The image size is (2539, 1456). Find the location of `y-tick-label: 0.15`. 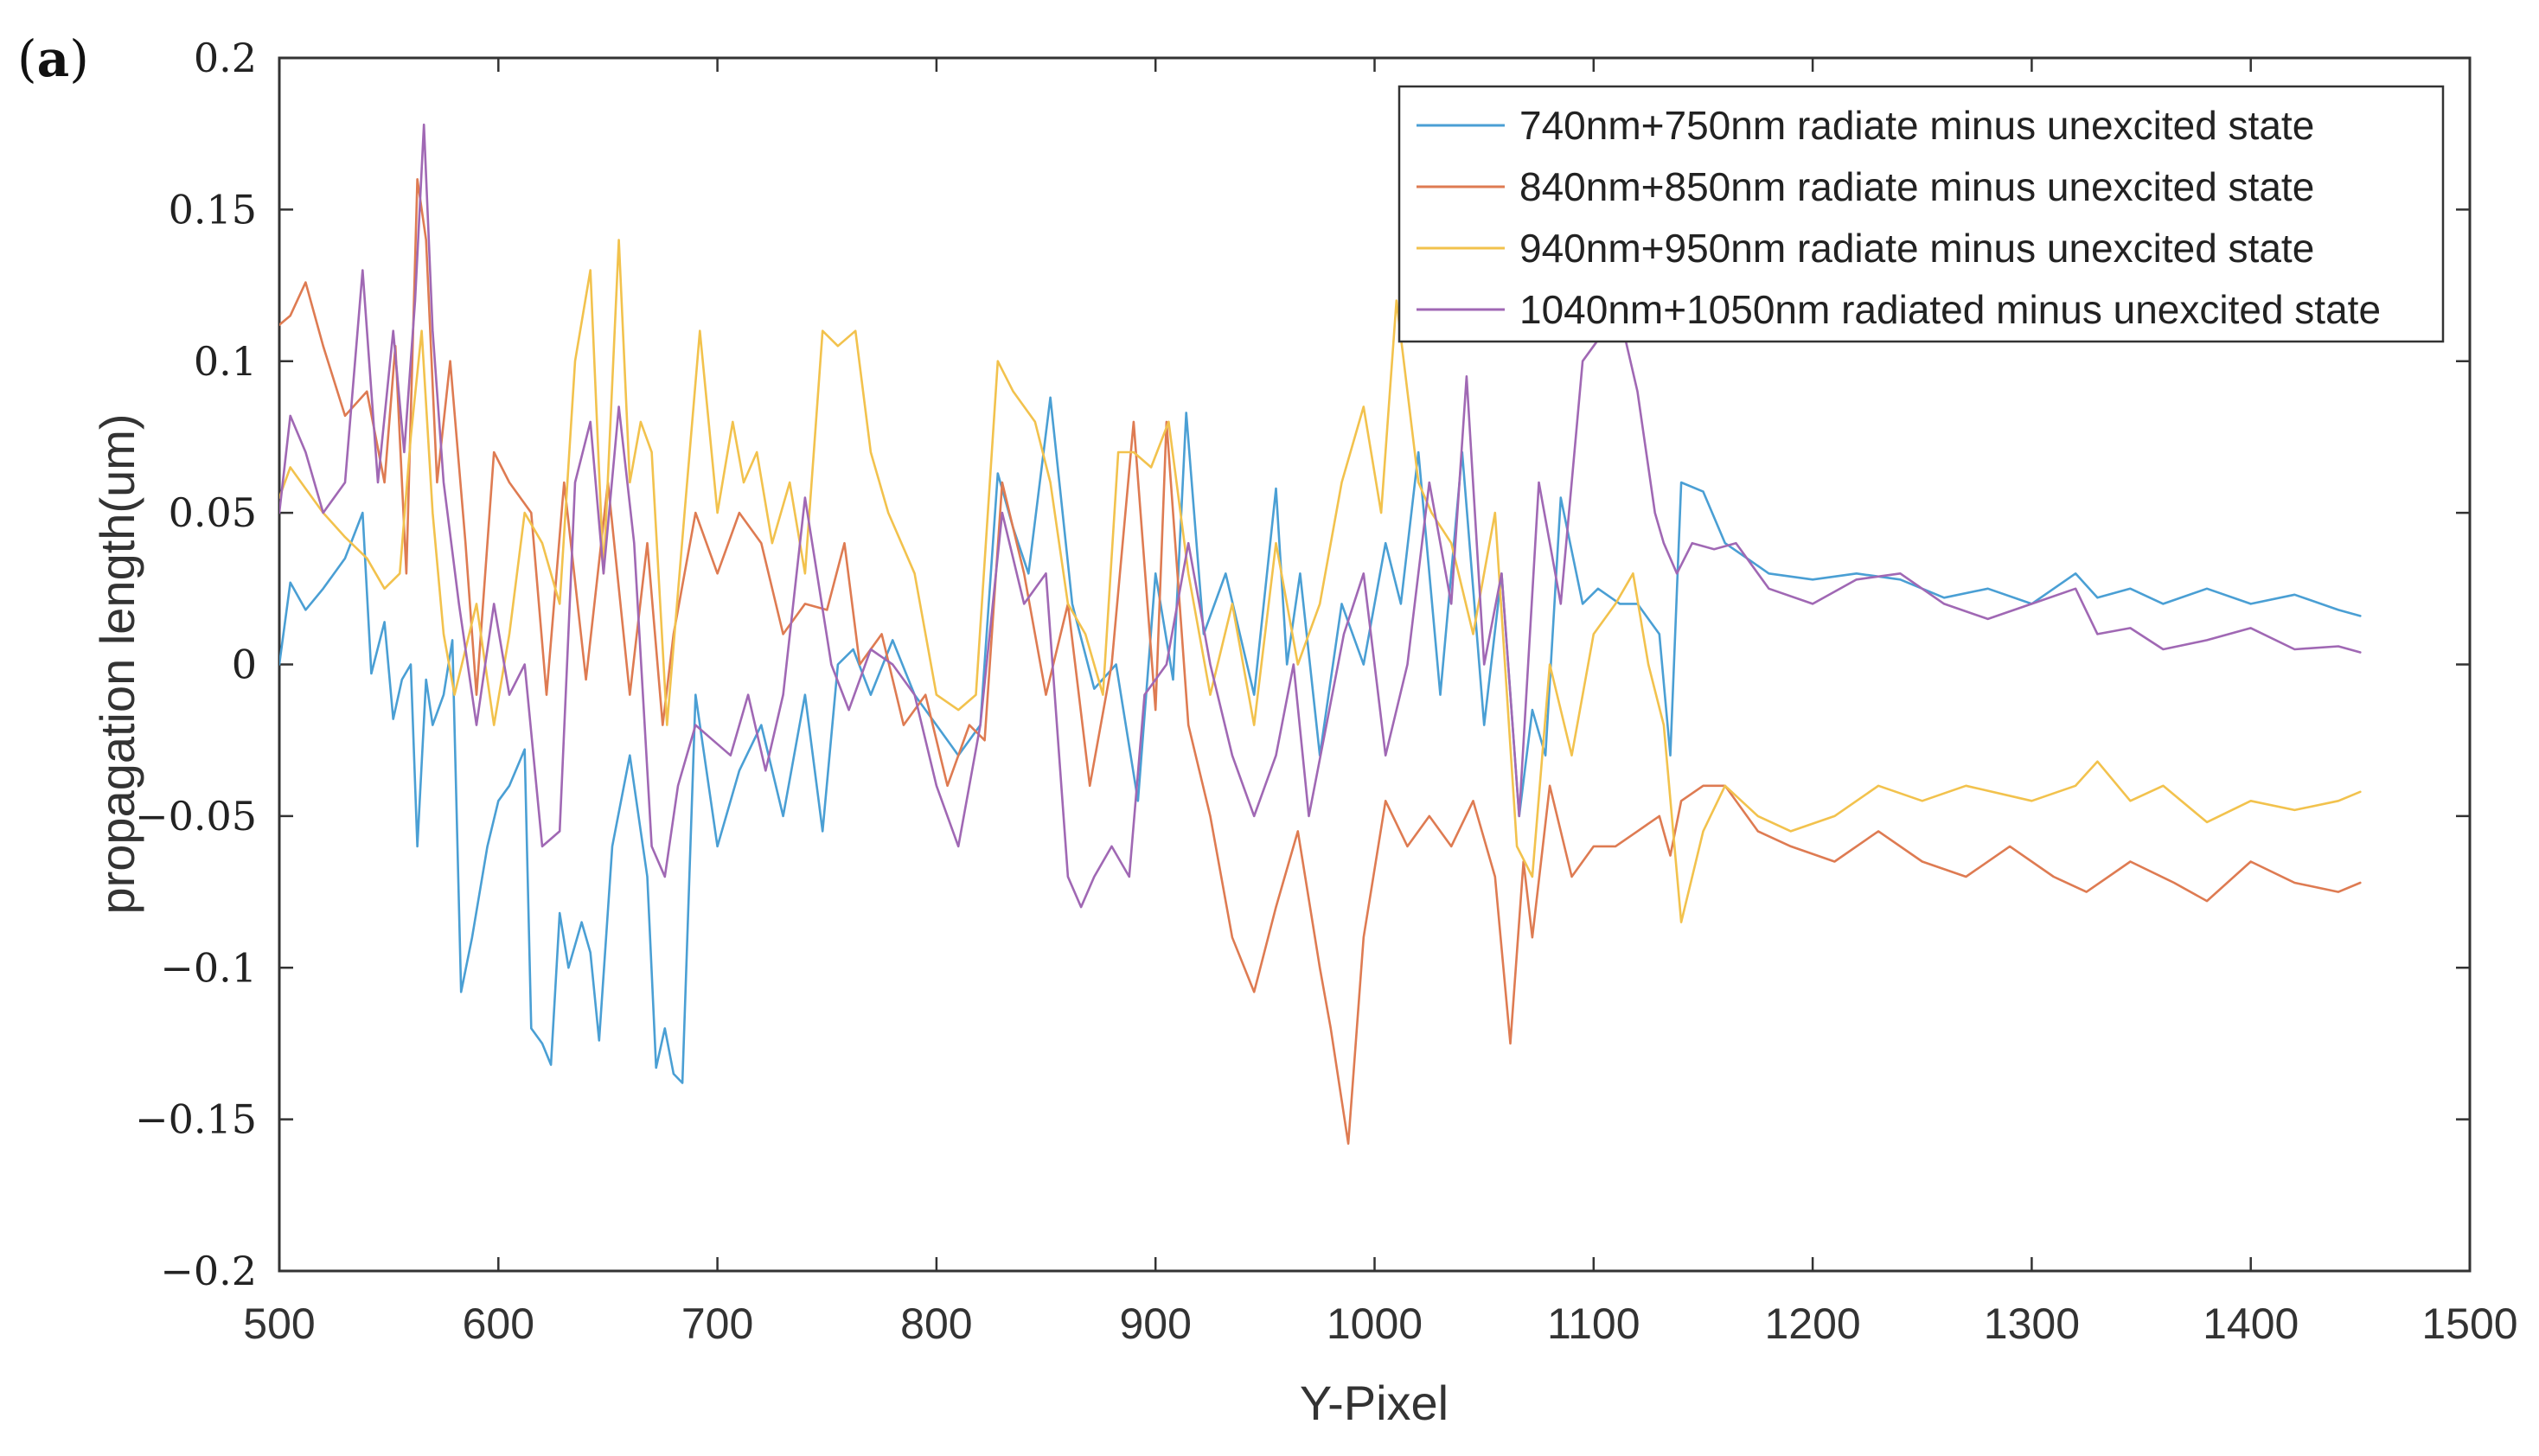

y-tick-label: 0.15 is located at coordinates (213, 210).